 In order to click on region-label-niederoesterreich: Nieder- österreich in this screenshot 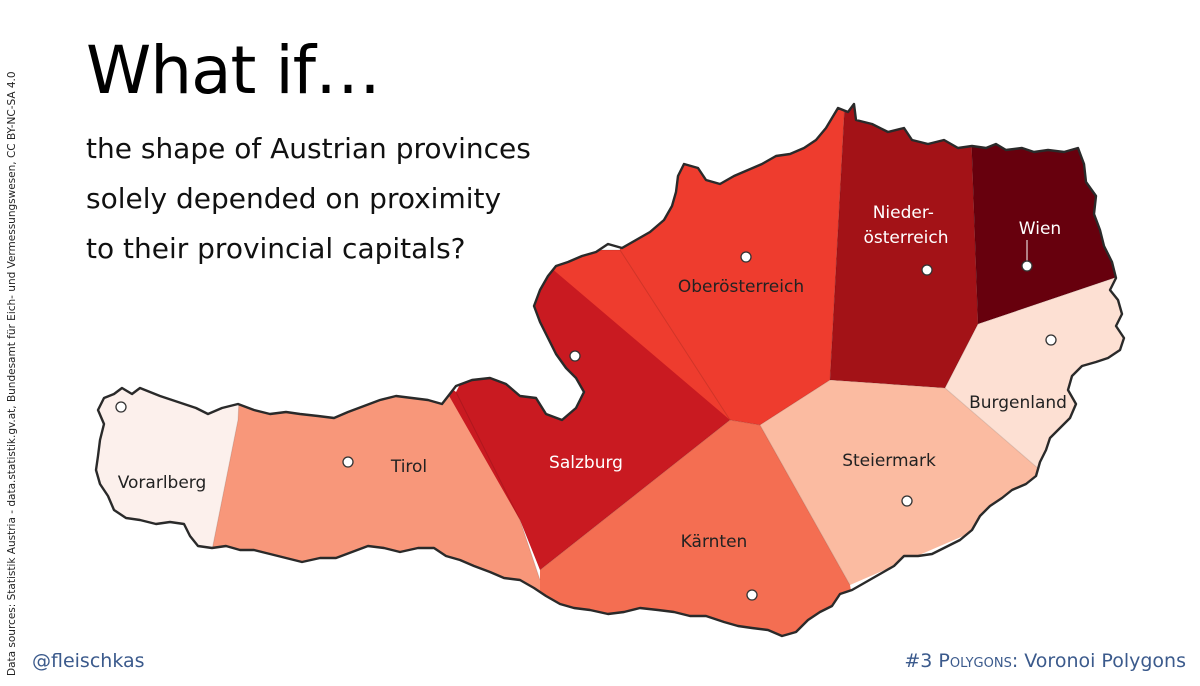, I will do `click(906, 225)`.